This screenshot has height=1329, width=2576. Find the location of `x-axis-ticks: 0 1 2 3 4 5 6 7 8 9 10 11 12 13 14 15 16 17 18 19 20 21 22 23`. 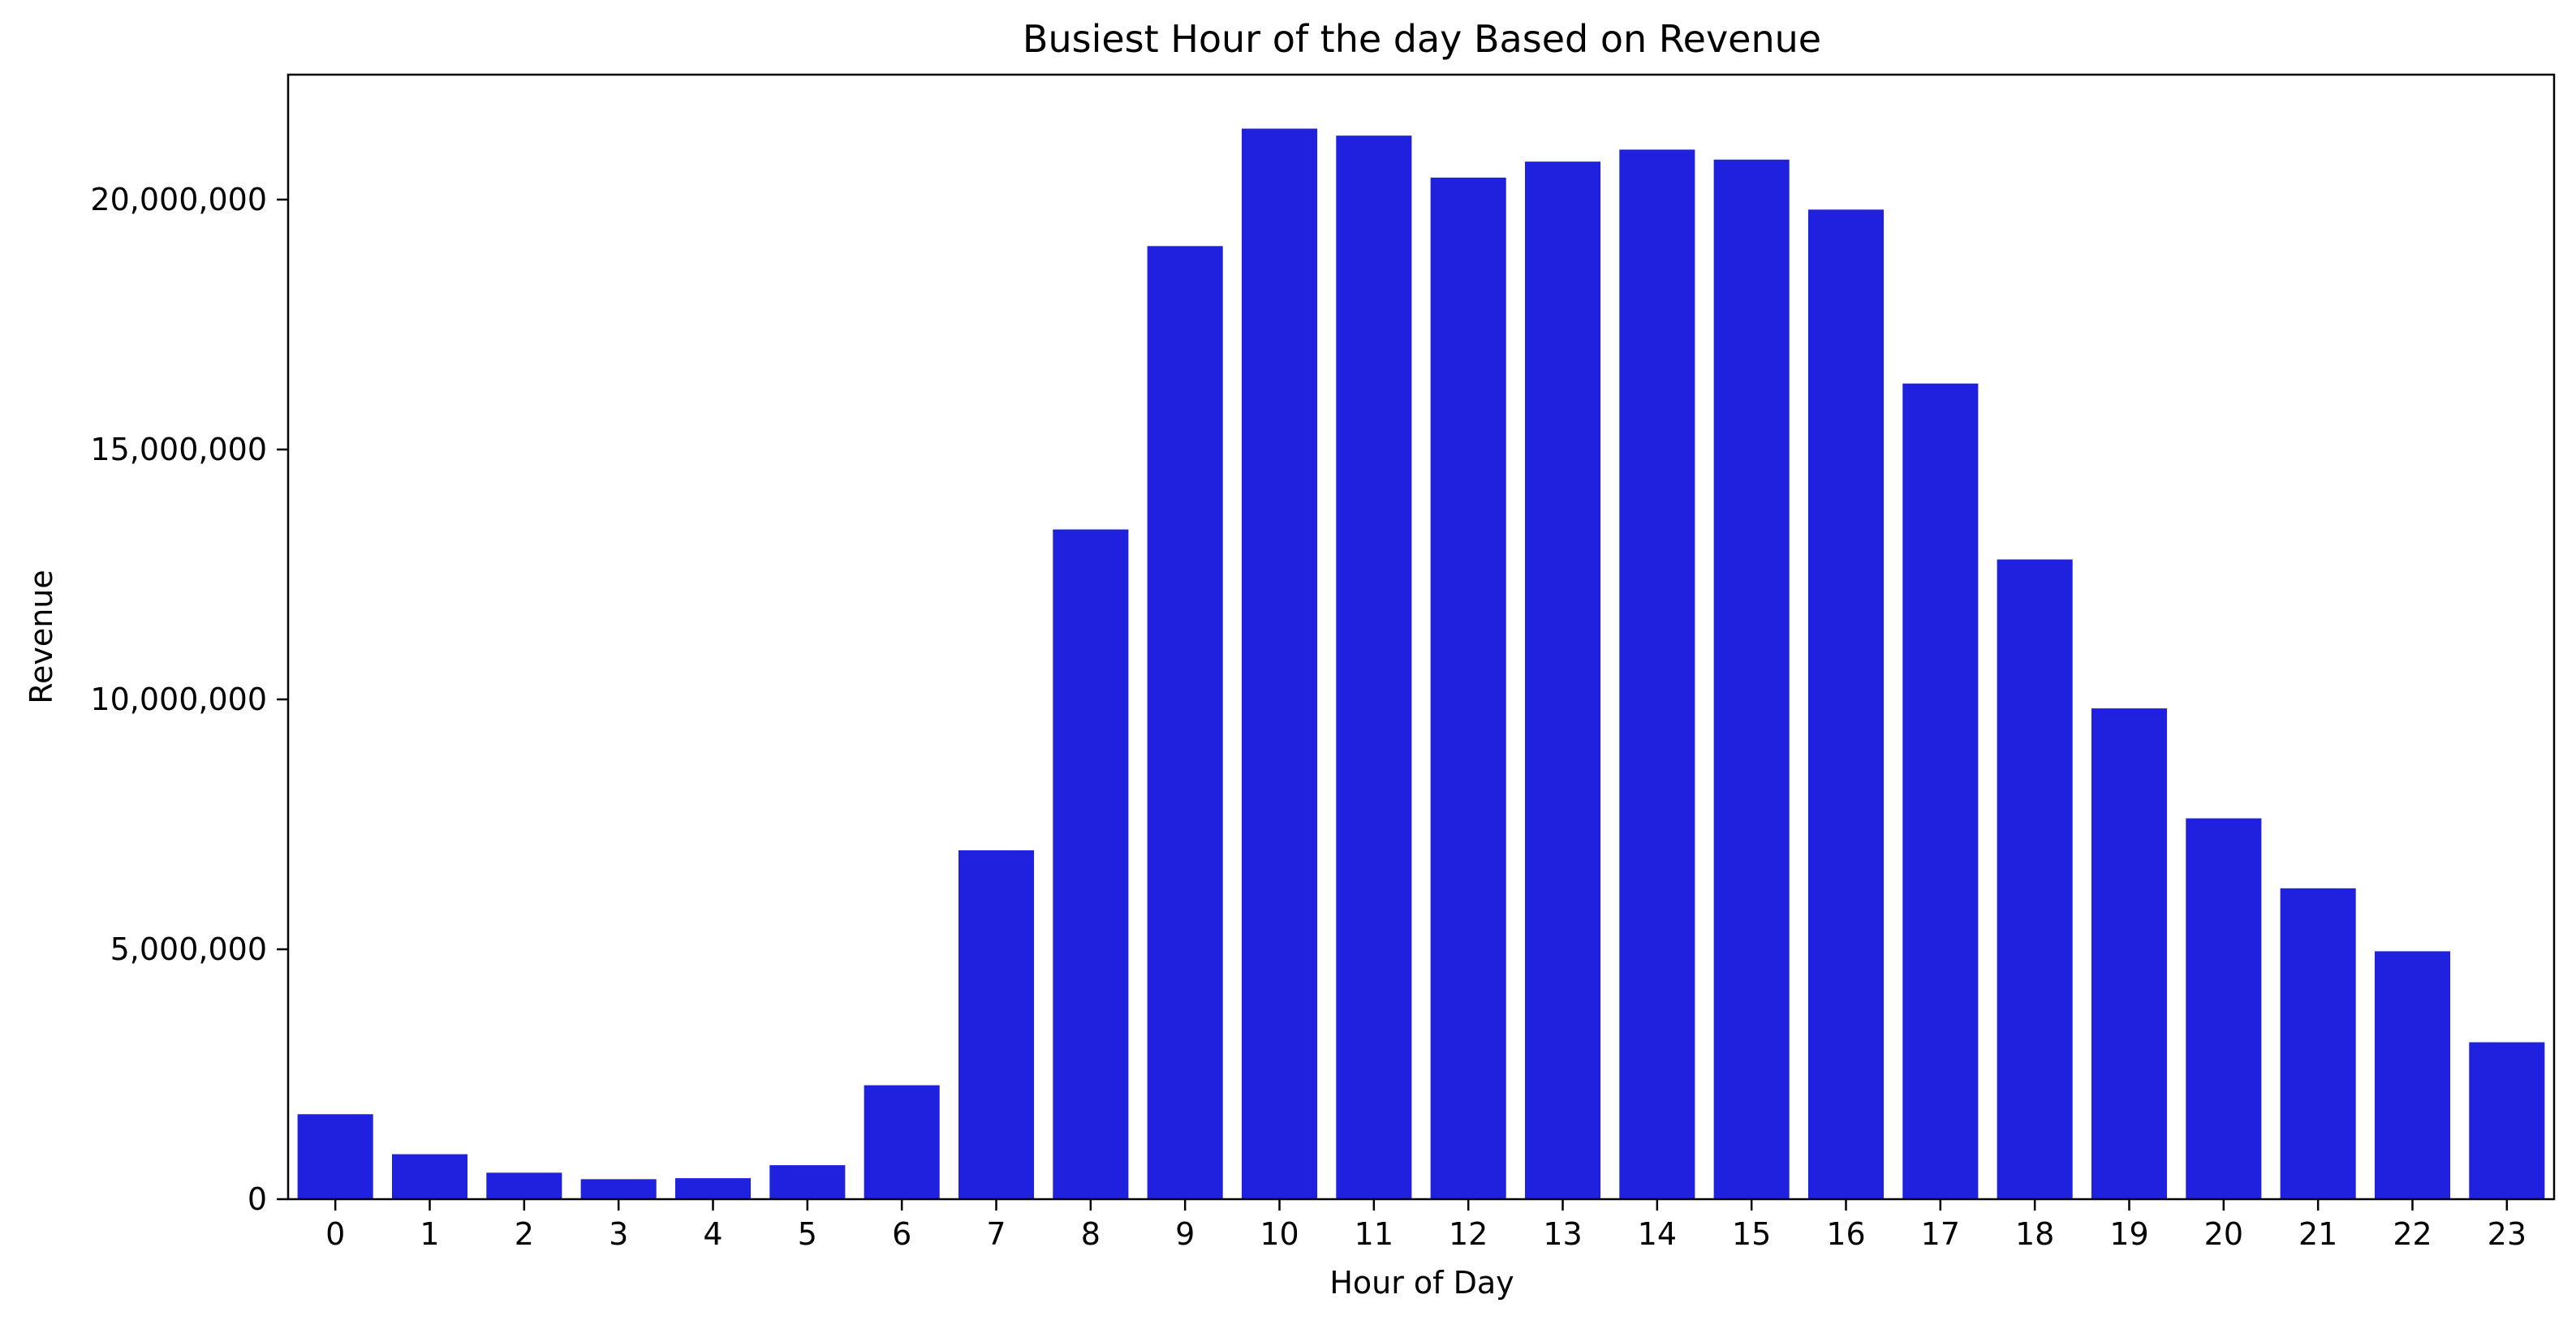

x-axis-ticks: 0 1 2 3 4 5 6 7 8 9 10 11 12 13 14 15 16 17 18 19 20 21 22 23 is located at coordinates (1426, 1225).